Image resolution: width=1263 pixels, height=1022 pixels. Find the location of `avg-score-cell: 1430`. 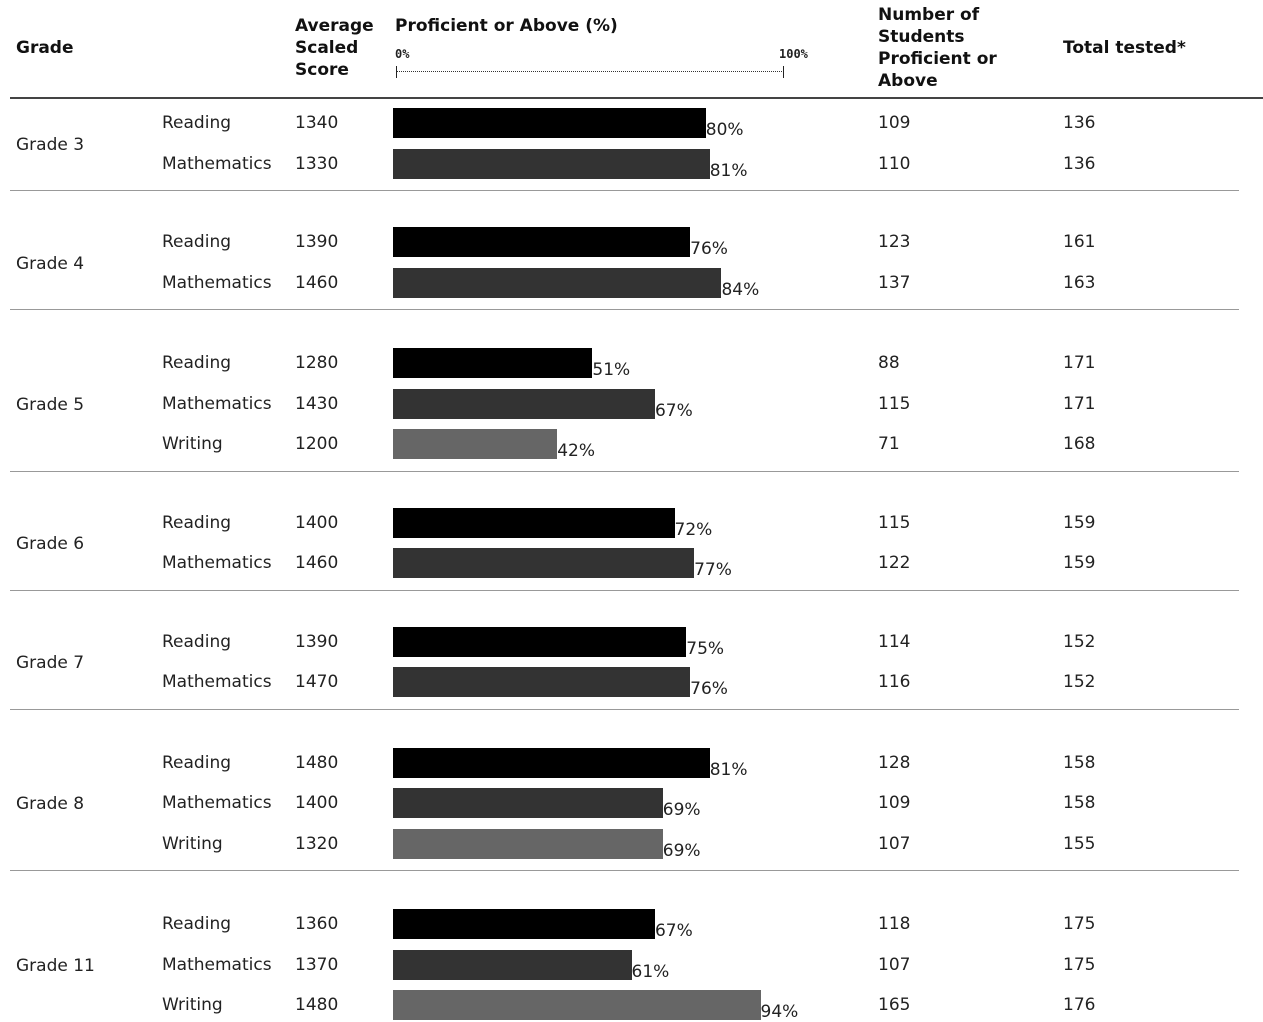

avg-score-cell: 1430 is located at coordinates (317, 403).